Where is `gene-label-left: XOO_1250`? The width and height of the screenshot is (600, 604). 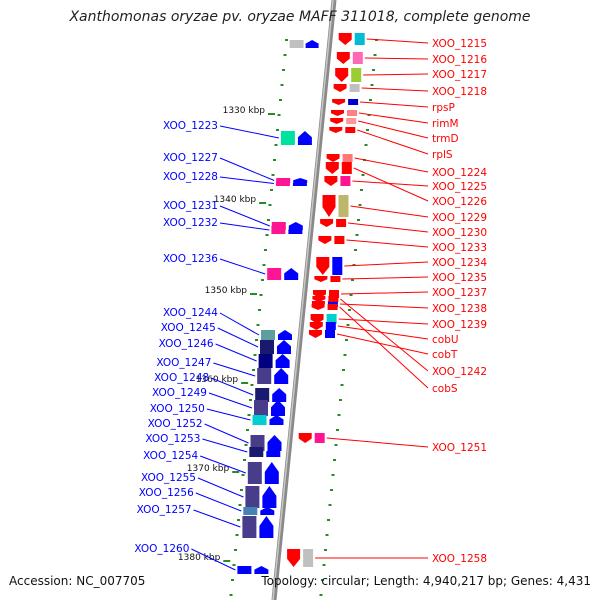 gene-label-left: XOO_1250 is located at coordinates (177, 409).